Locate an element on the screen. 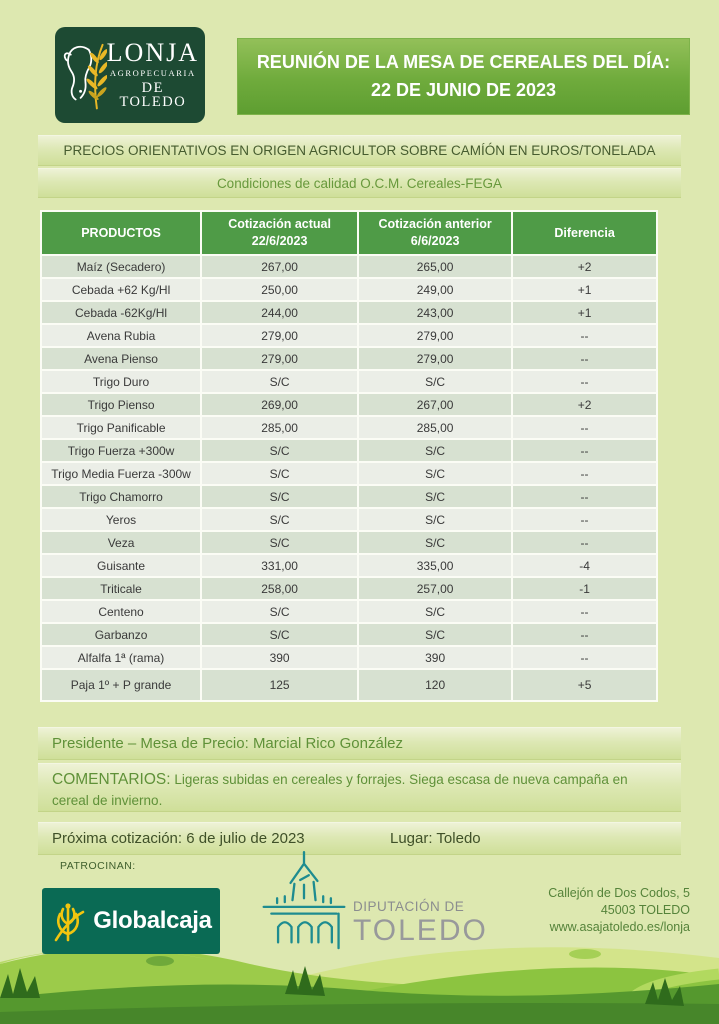 This screenshot has width=719, height=1024. lugar-text: Lugar: Toledo is located at coordinates (435, 838).